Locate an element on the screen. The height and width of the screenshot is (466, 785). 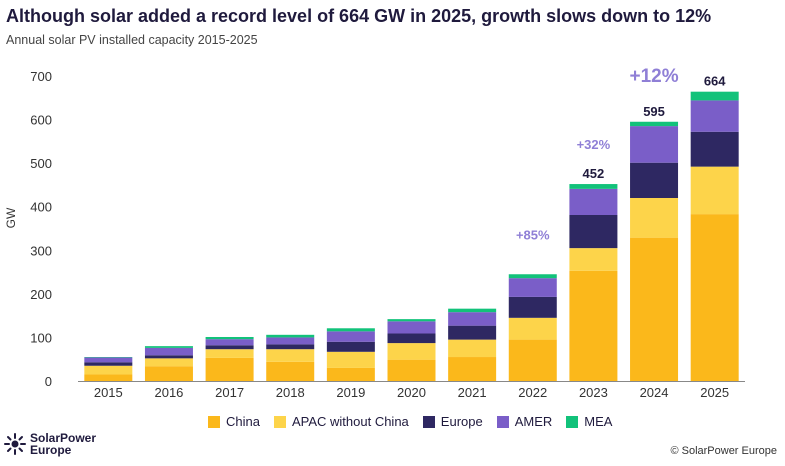
y-tick-label: 0 is located at coordinates (48, 381).